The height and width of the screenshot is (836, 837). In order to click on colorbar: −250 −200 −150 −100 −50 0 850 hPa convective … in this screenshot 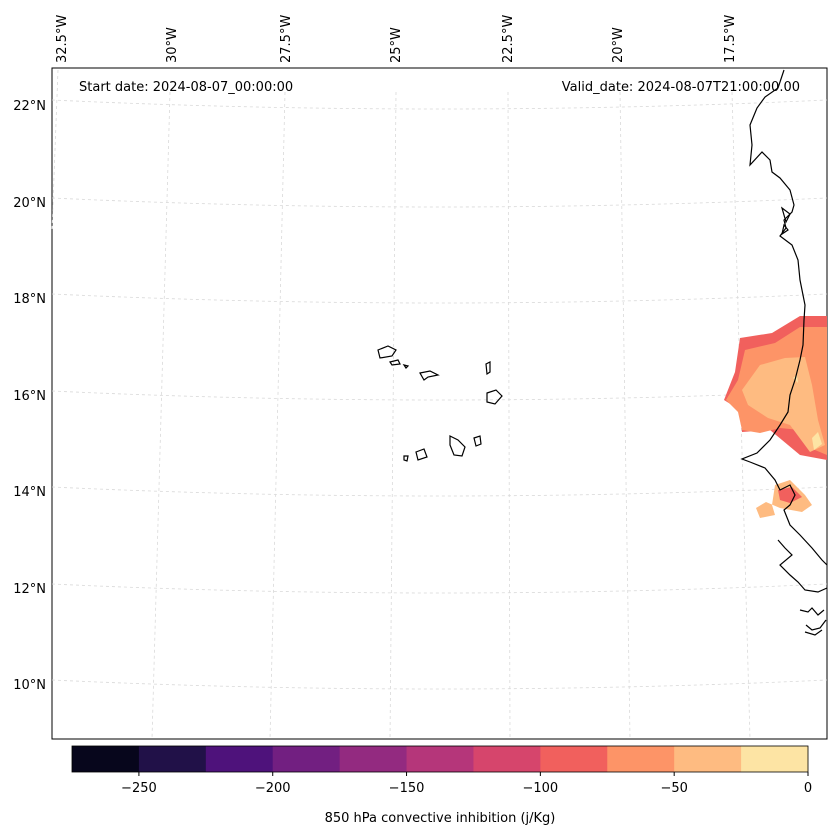, I will do `click(441, 785)`.